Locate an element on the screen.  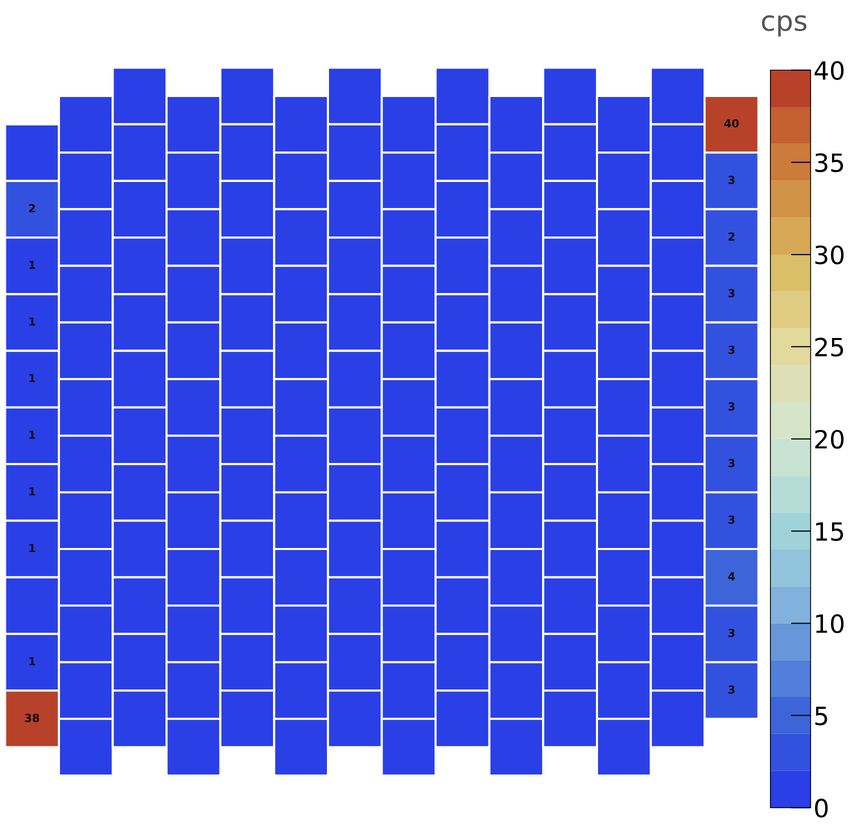
color-bar-label: 20 is located at coordinates (829, 439).